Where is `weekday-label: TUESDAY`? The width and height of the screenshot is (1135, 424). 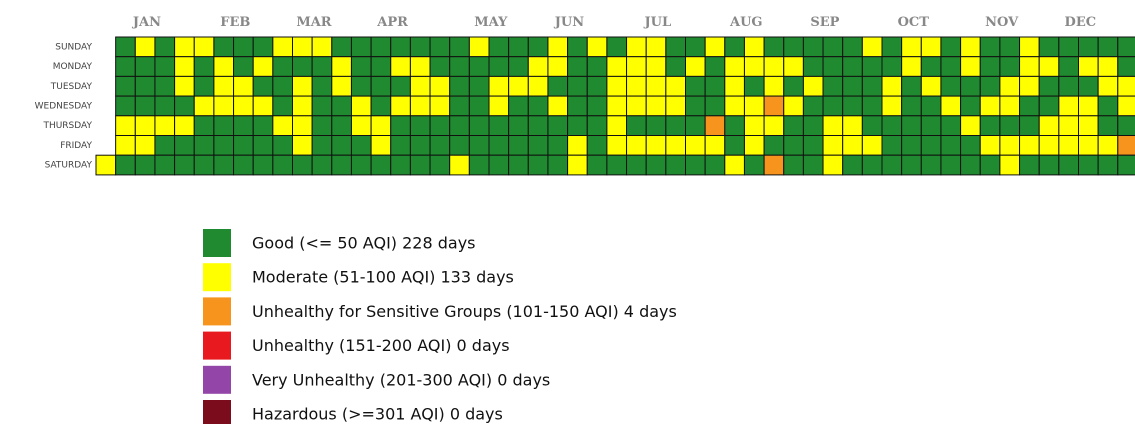
weekday-label: TUESDAY is located at coordinates (71, 87).